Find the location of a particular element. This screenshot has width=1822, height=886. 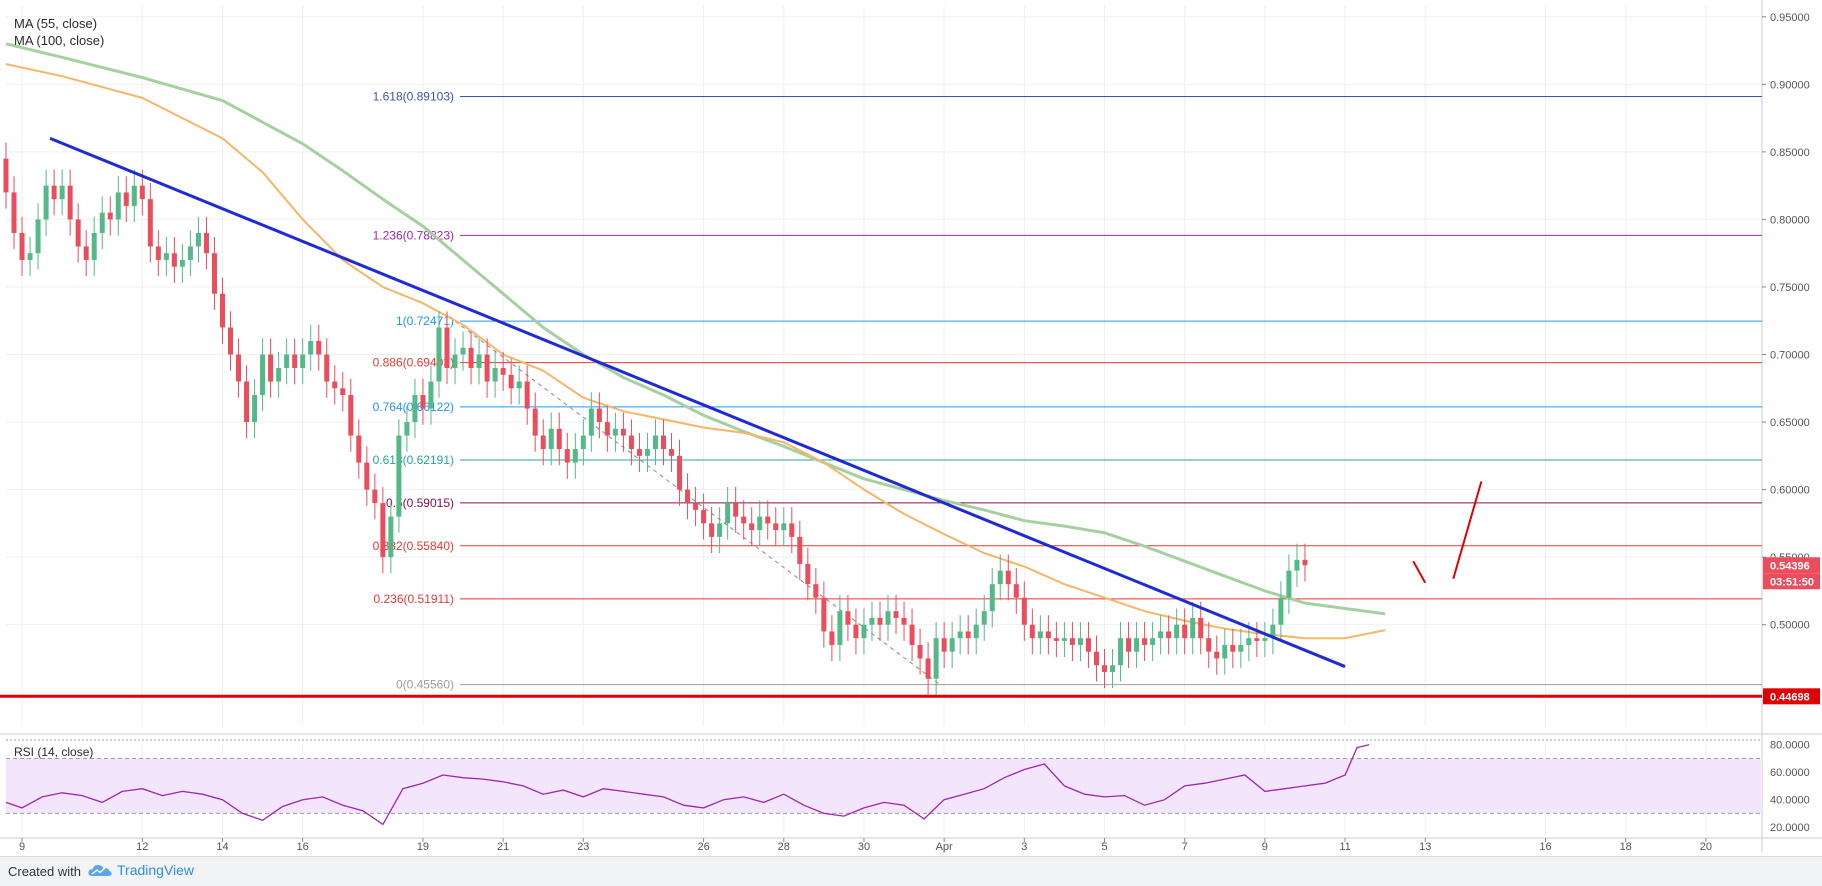

support-price-badge is located at coordinates (1791, 696).